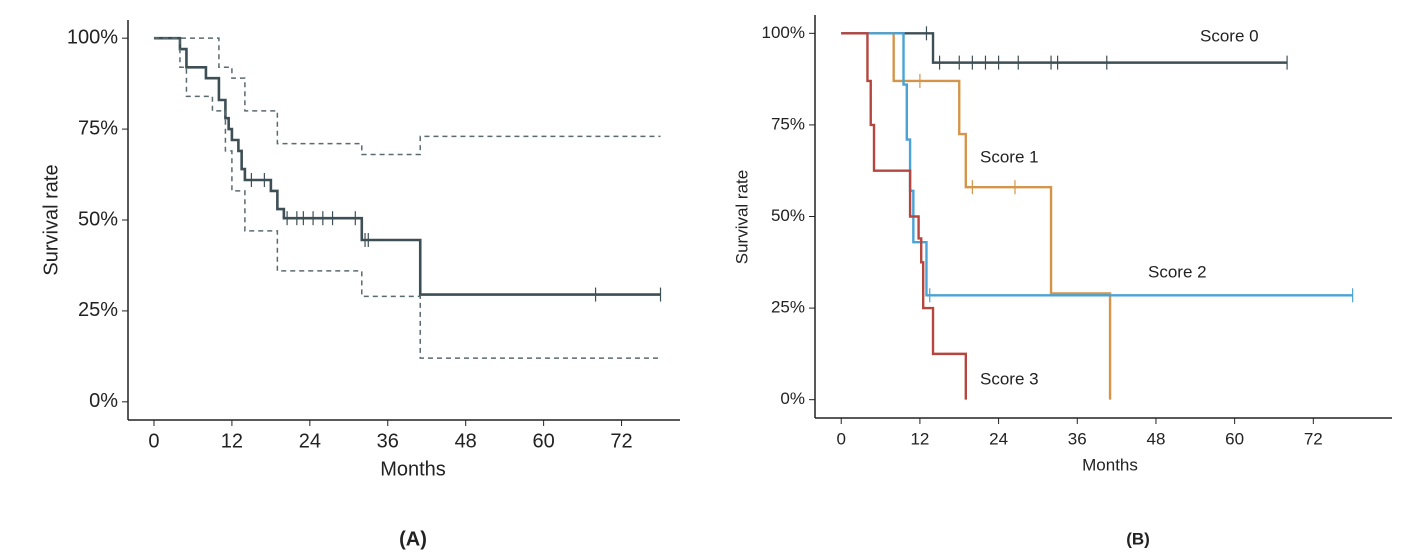 The width and height of the screenshot is (1412, 556). Describe the element at coordinates (1229, 35) in the screenshot. I see `series-label: Score 0` at that location.